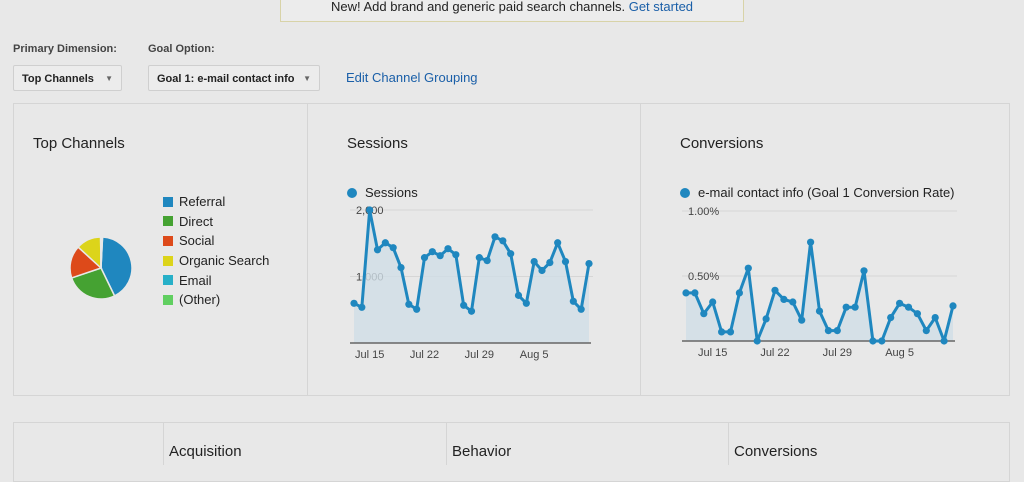 This screenshot has height=482, width=1024. I want to click on legend-item: Social, so click(216, 241).